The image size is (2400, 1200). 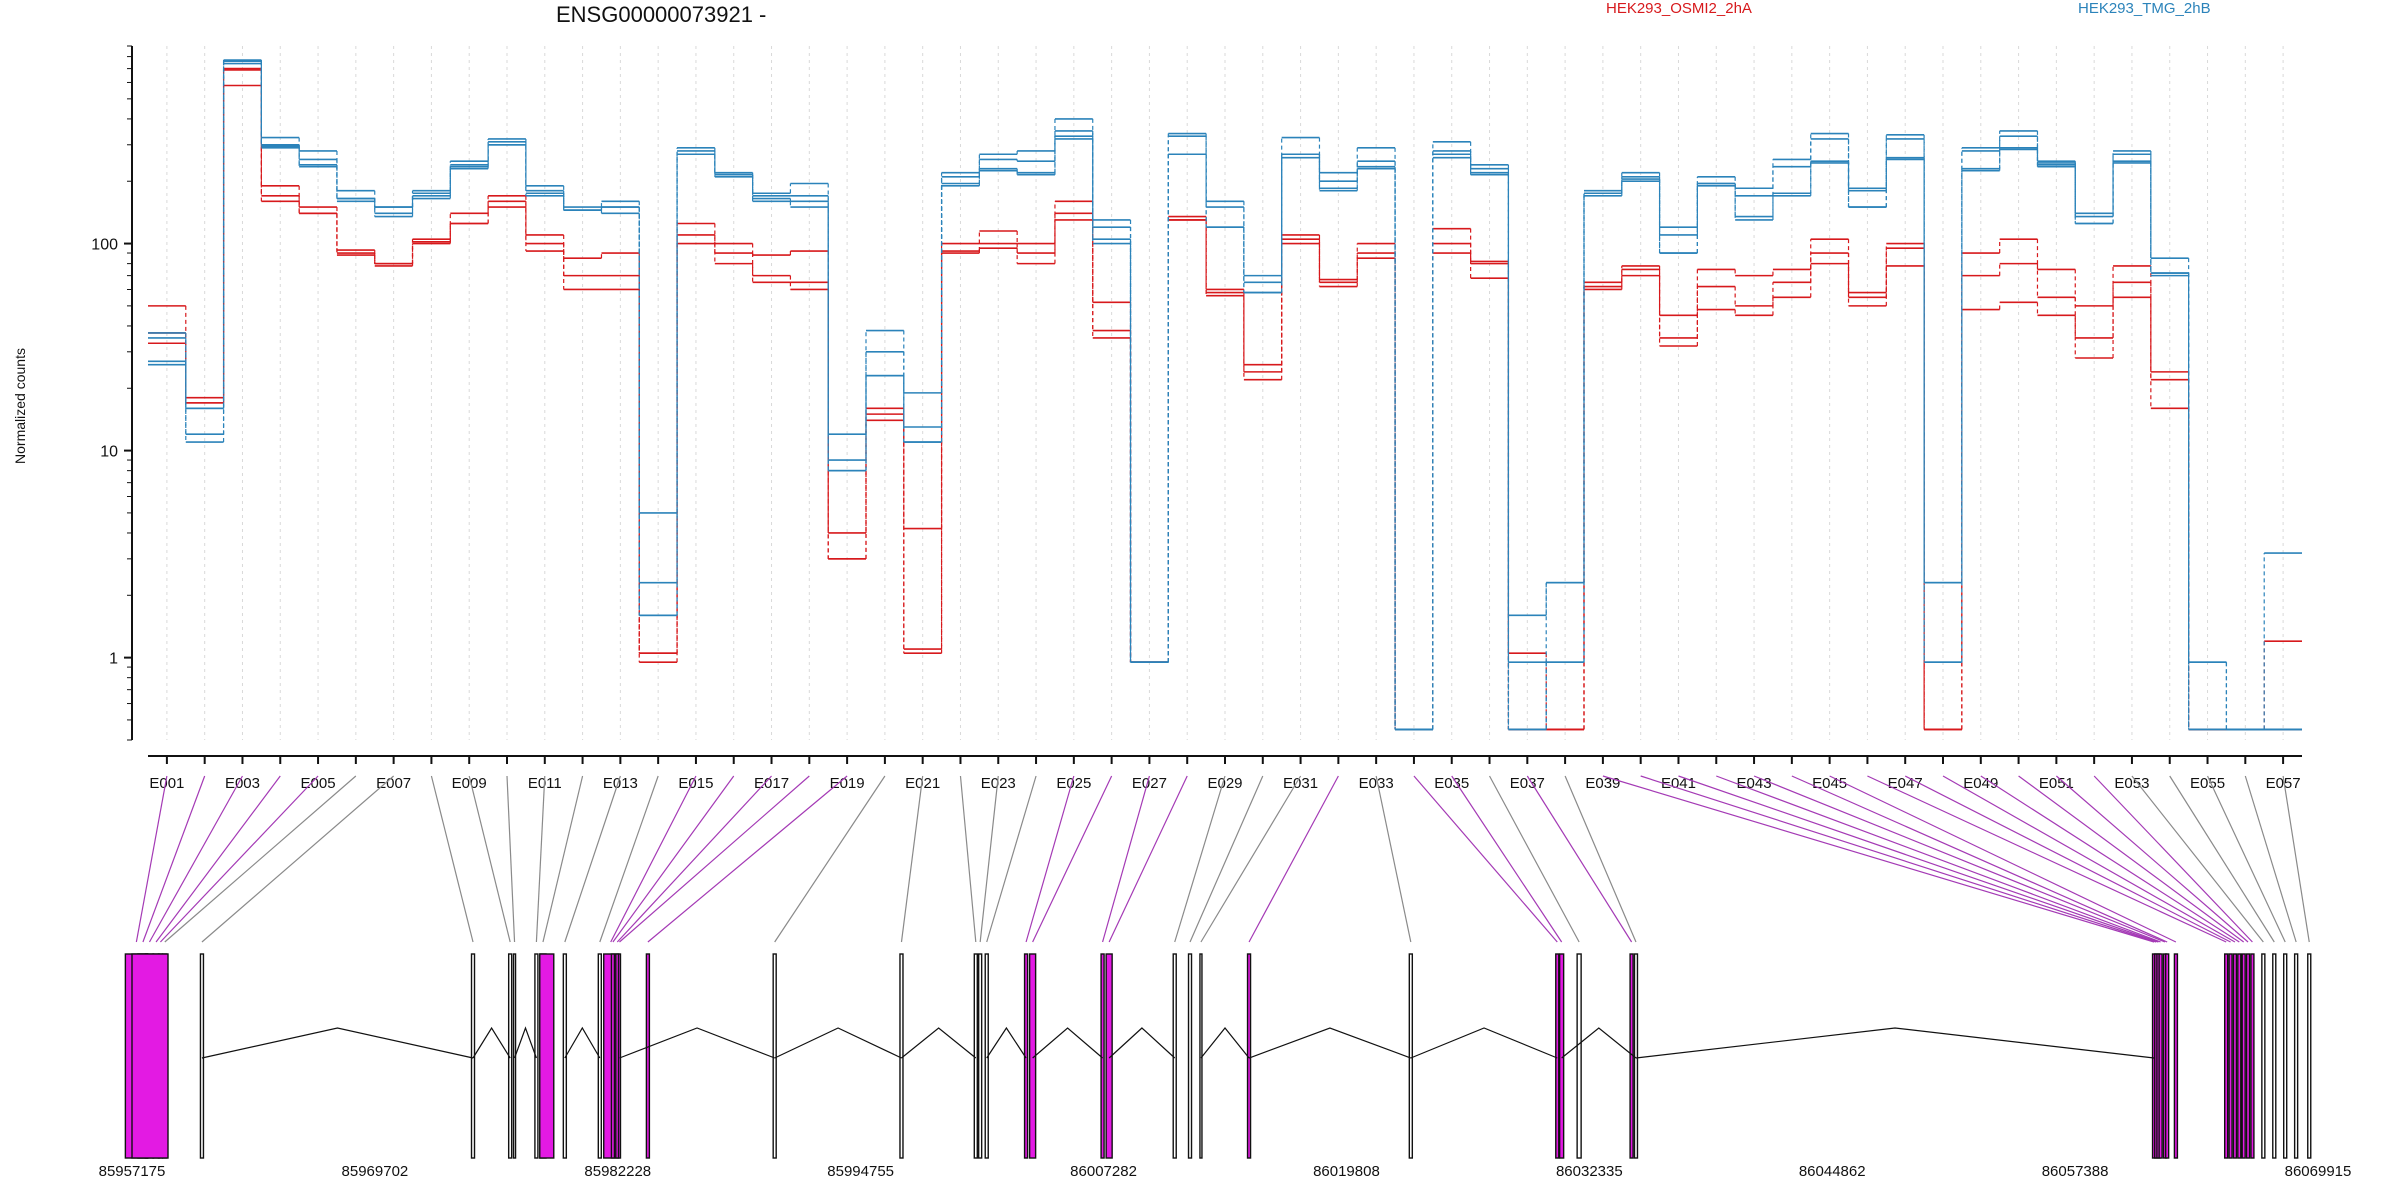 I want to click on x-tick-label: E031, so click(x=1300, y=783).